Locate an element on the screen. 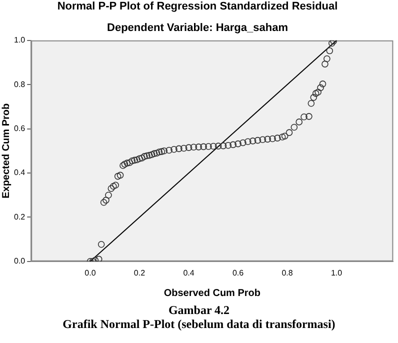  text: Gambar 4.2 is located at coordinates (199, 310).